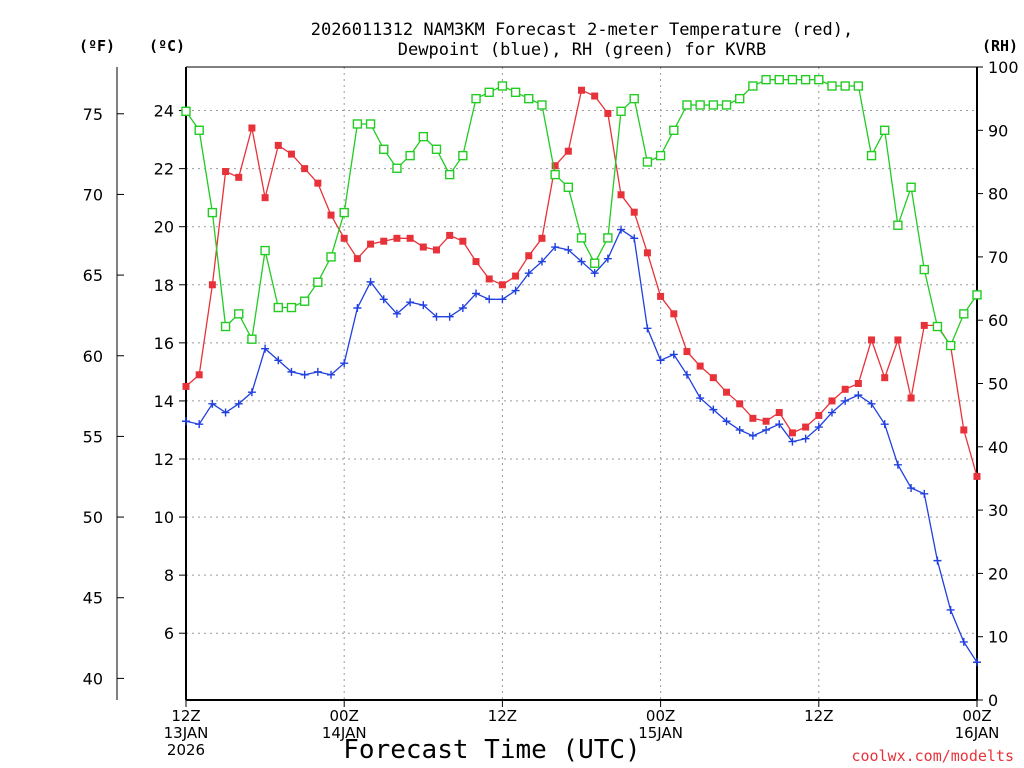 The image size is (1024, 768). What do you see at coordinates (582, 50) in the screenshot?
I see `chart-title-line2: Dewpoint (blue), RH (green) for KVRB` at bounding box center [582, 50].